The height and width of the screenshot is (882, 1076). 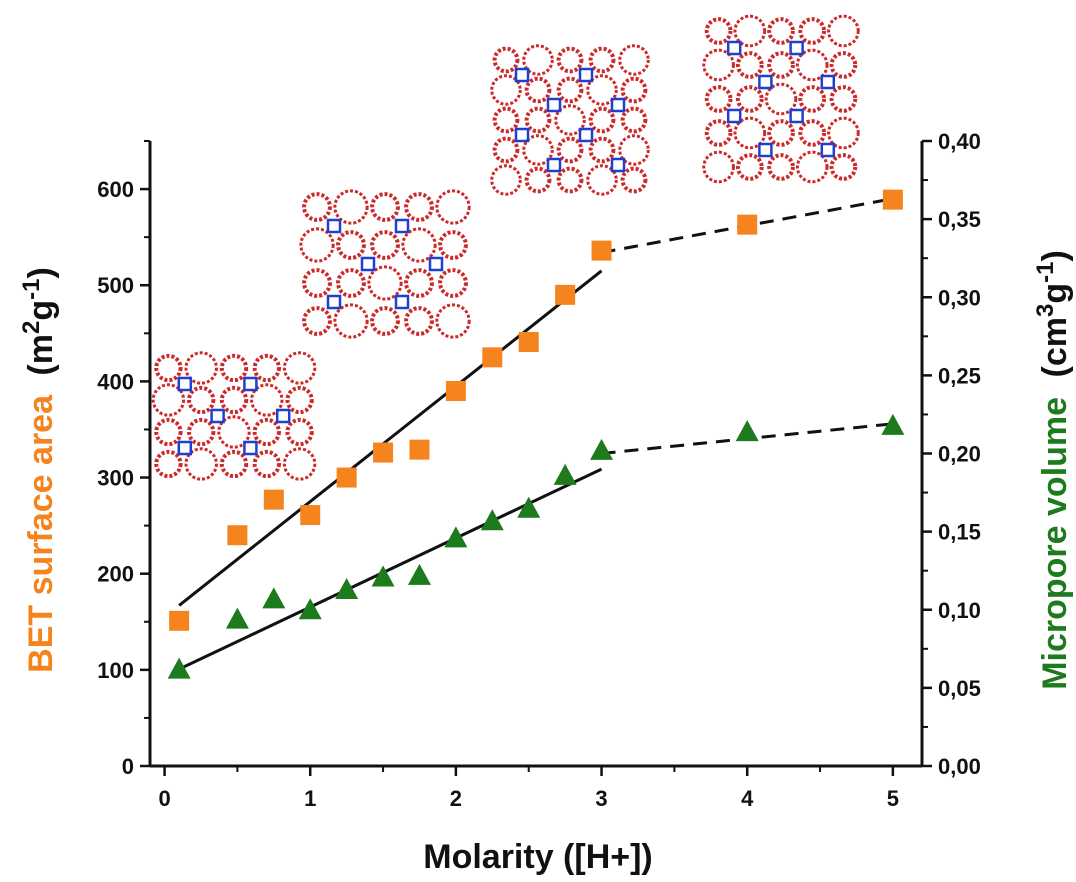 I want to click on left-axis-title-main: BET surface area, so click(x=41, y=533).